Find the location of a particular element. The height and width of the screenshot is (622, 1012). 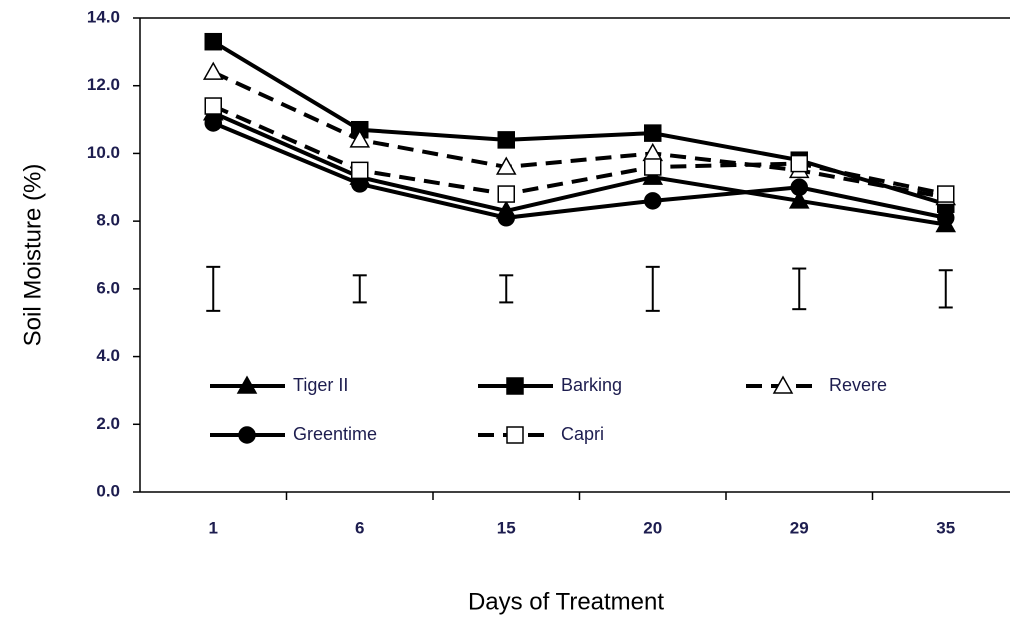

y-tick-label: 8.0 is located at coordinates (108, 220).